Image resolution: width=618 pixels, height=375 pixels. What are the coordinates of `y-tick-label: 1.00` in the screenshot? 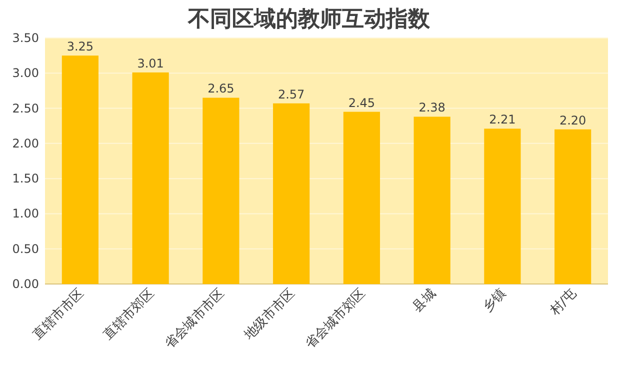 It's located at (25, 213).